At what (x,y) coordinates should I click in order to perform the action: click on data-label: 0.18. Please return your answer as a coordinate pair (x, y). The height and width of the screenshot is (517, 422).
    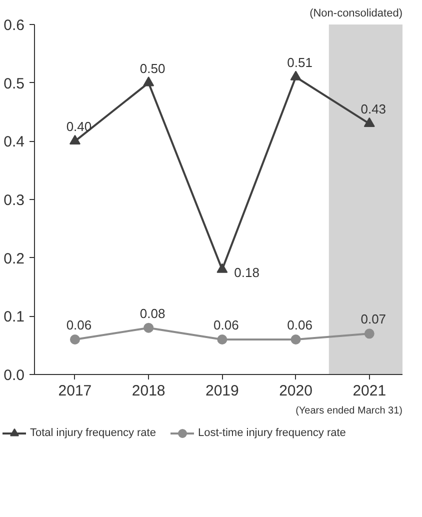
    Looking at the image, I should click on (247, 272).